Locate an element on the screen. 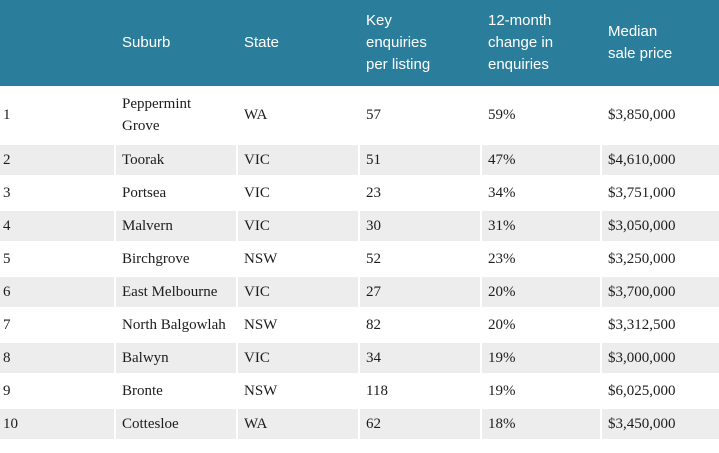 The image size is (719, 453). cell-rank: 4 is located at coordinates (57, 225).